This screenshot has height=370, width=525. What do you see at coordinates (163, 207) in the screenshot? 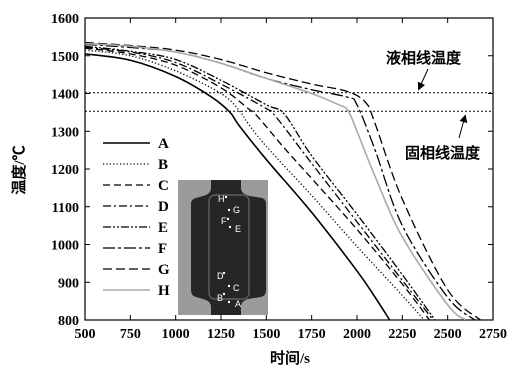
I see `legend-label-D: D` at bounding box center [163, 207].